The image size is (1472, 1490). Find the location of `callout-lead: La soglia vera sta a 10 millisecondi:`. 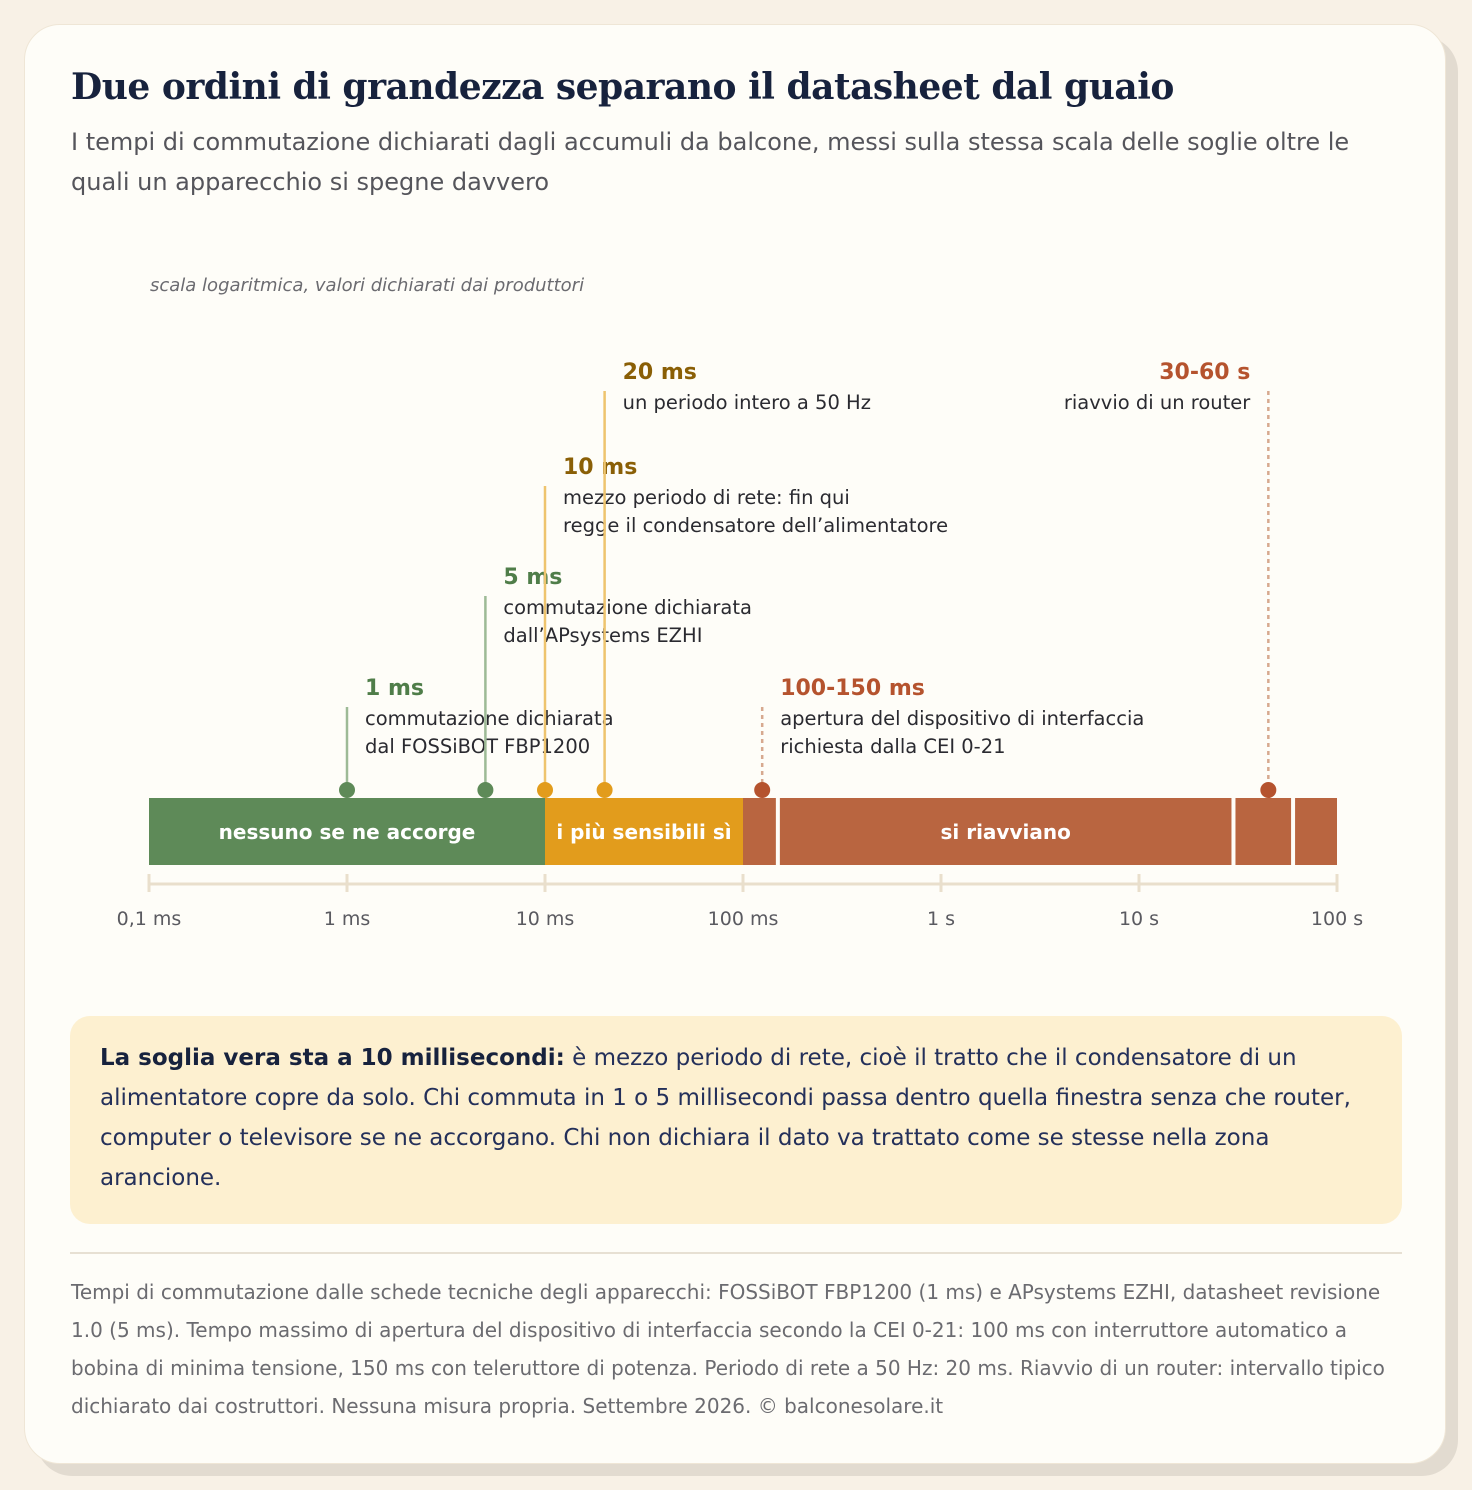

callout-lead: La soglia vera sta a 10 millisecondi: is located at coordinates (332, 1058).